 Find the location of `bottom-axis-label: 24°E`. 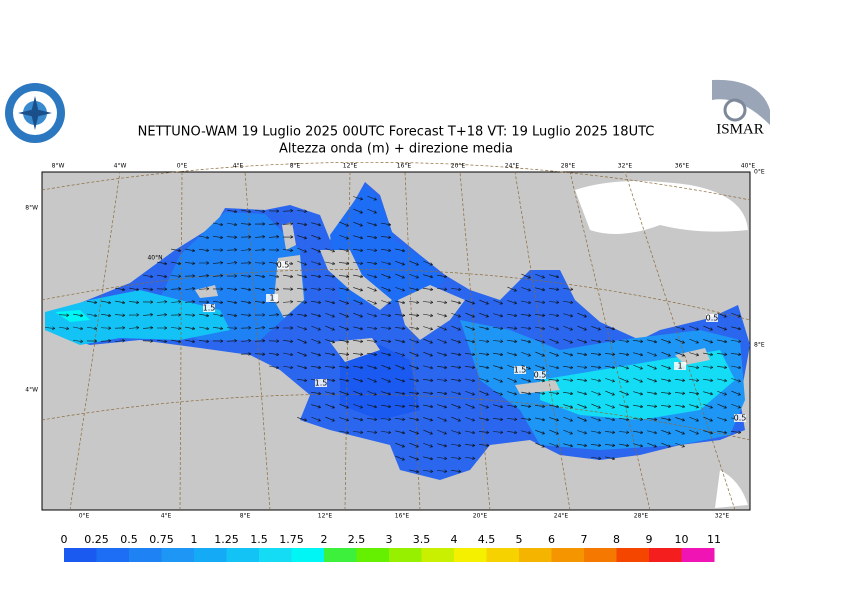

bottom-axis-label: 24°E is located at coordinates (561, 516).